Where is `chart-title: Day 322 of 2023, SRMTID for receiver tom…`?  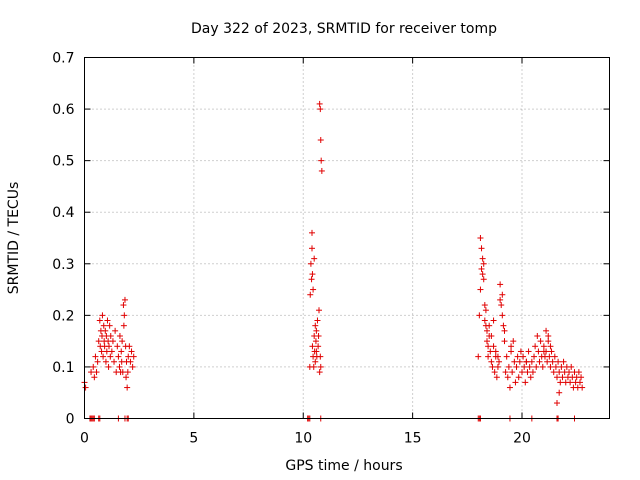 chart-title: Day 322 of 2023, SRMTID for receiver tom… is located at coordinates (344, 29).